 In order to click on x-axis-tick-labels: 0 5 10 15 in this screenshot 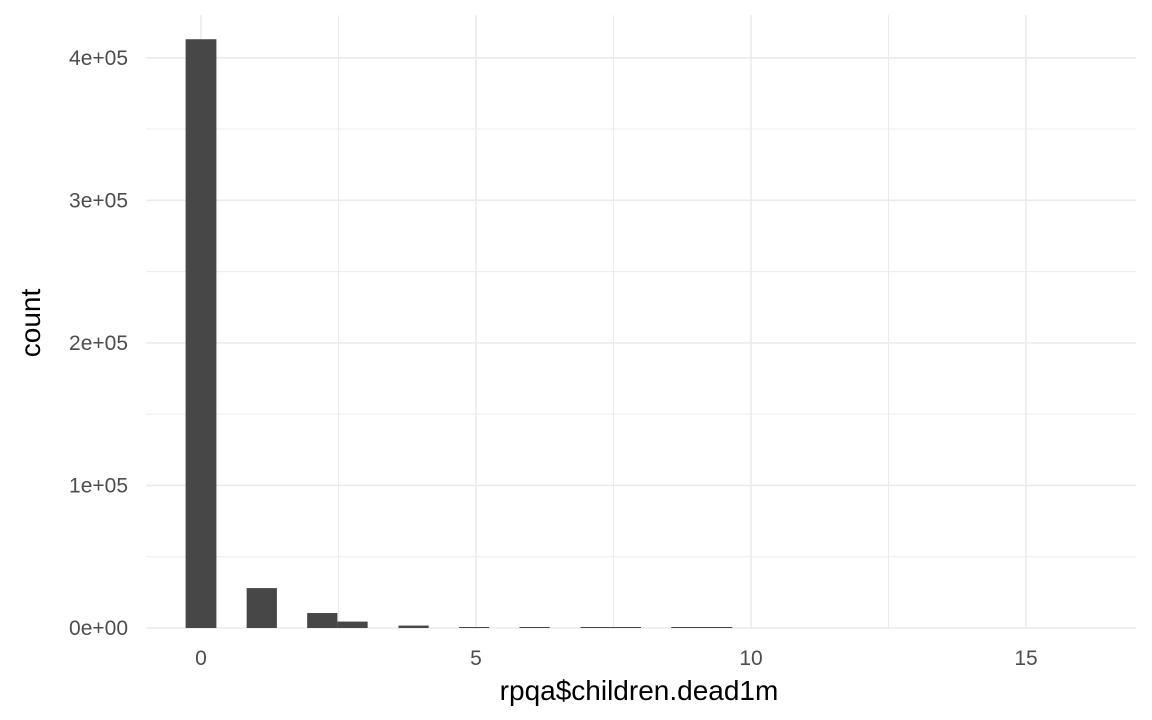, I will do `click(616, 658)`.